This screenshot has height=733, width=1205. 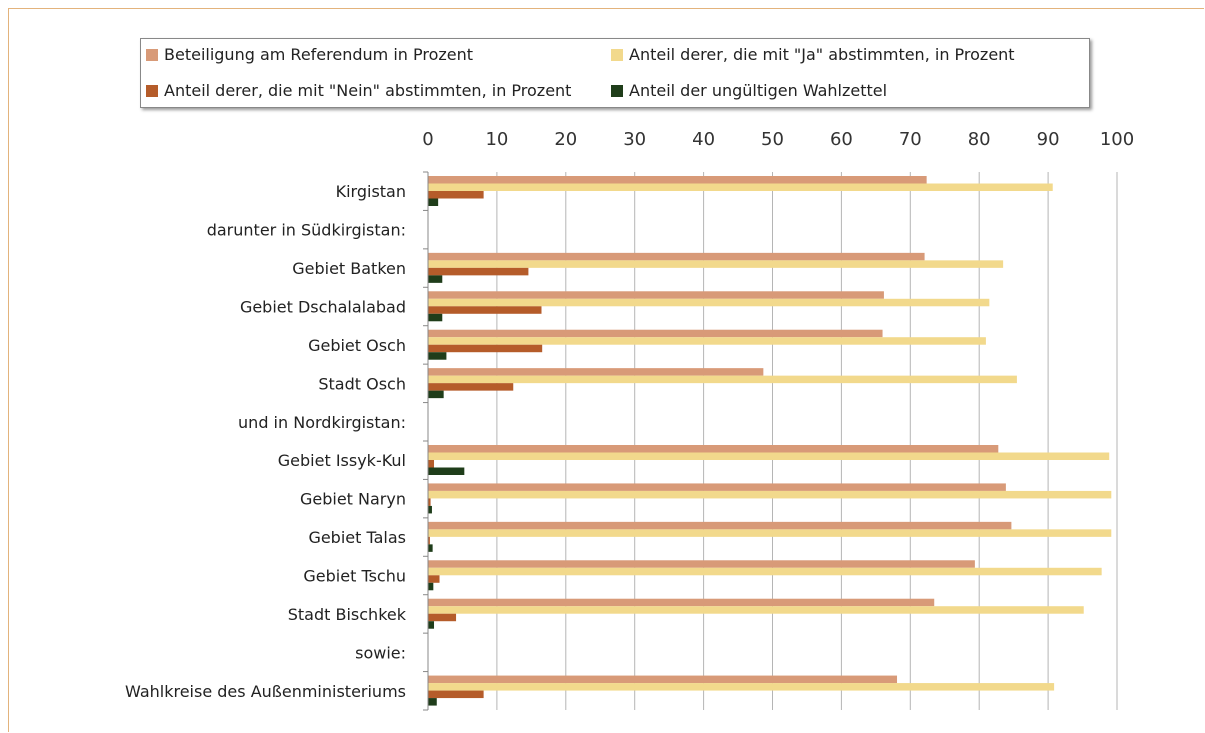 I want to click on legend-label-beteiligung: Beteiligung am Referendum in Prozent, so click(x=319, y=54).